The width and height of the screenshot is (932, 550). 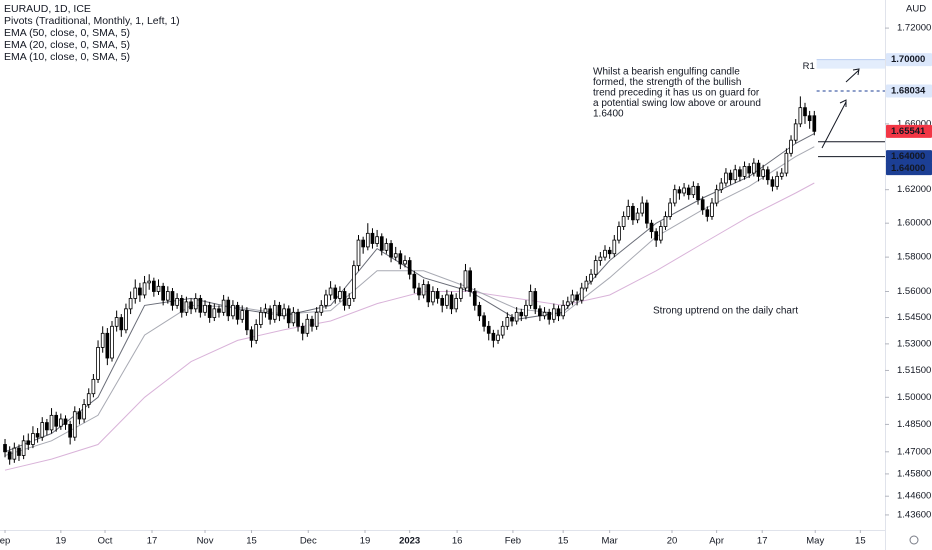 What do you see at coordinates (457, 541) in the screenshot?
I see `x-tick-label: 16` at bounding box center [457, 541].